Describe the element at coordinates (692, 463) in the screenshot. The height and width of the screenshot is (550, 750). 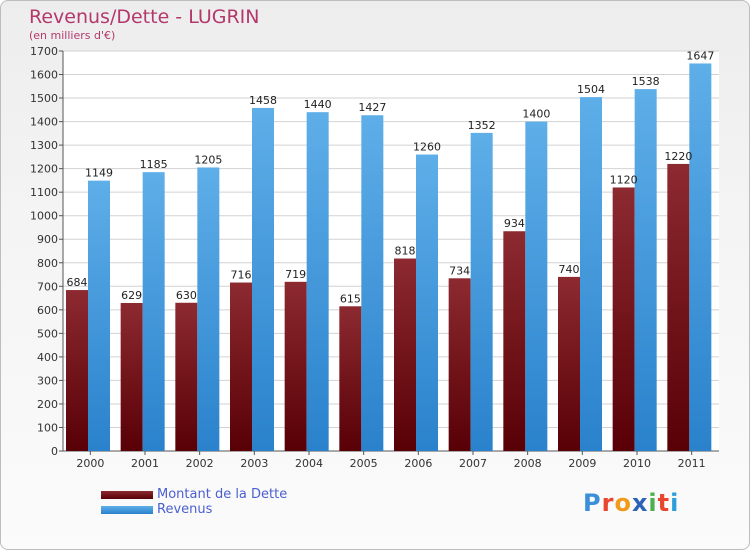
I see `x-tick-label: 2011` at that location.